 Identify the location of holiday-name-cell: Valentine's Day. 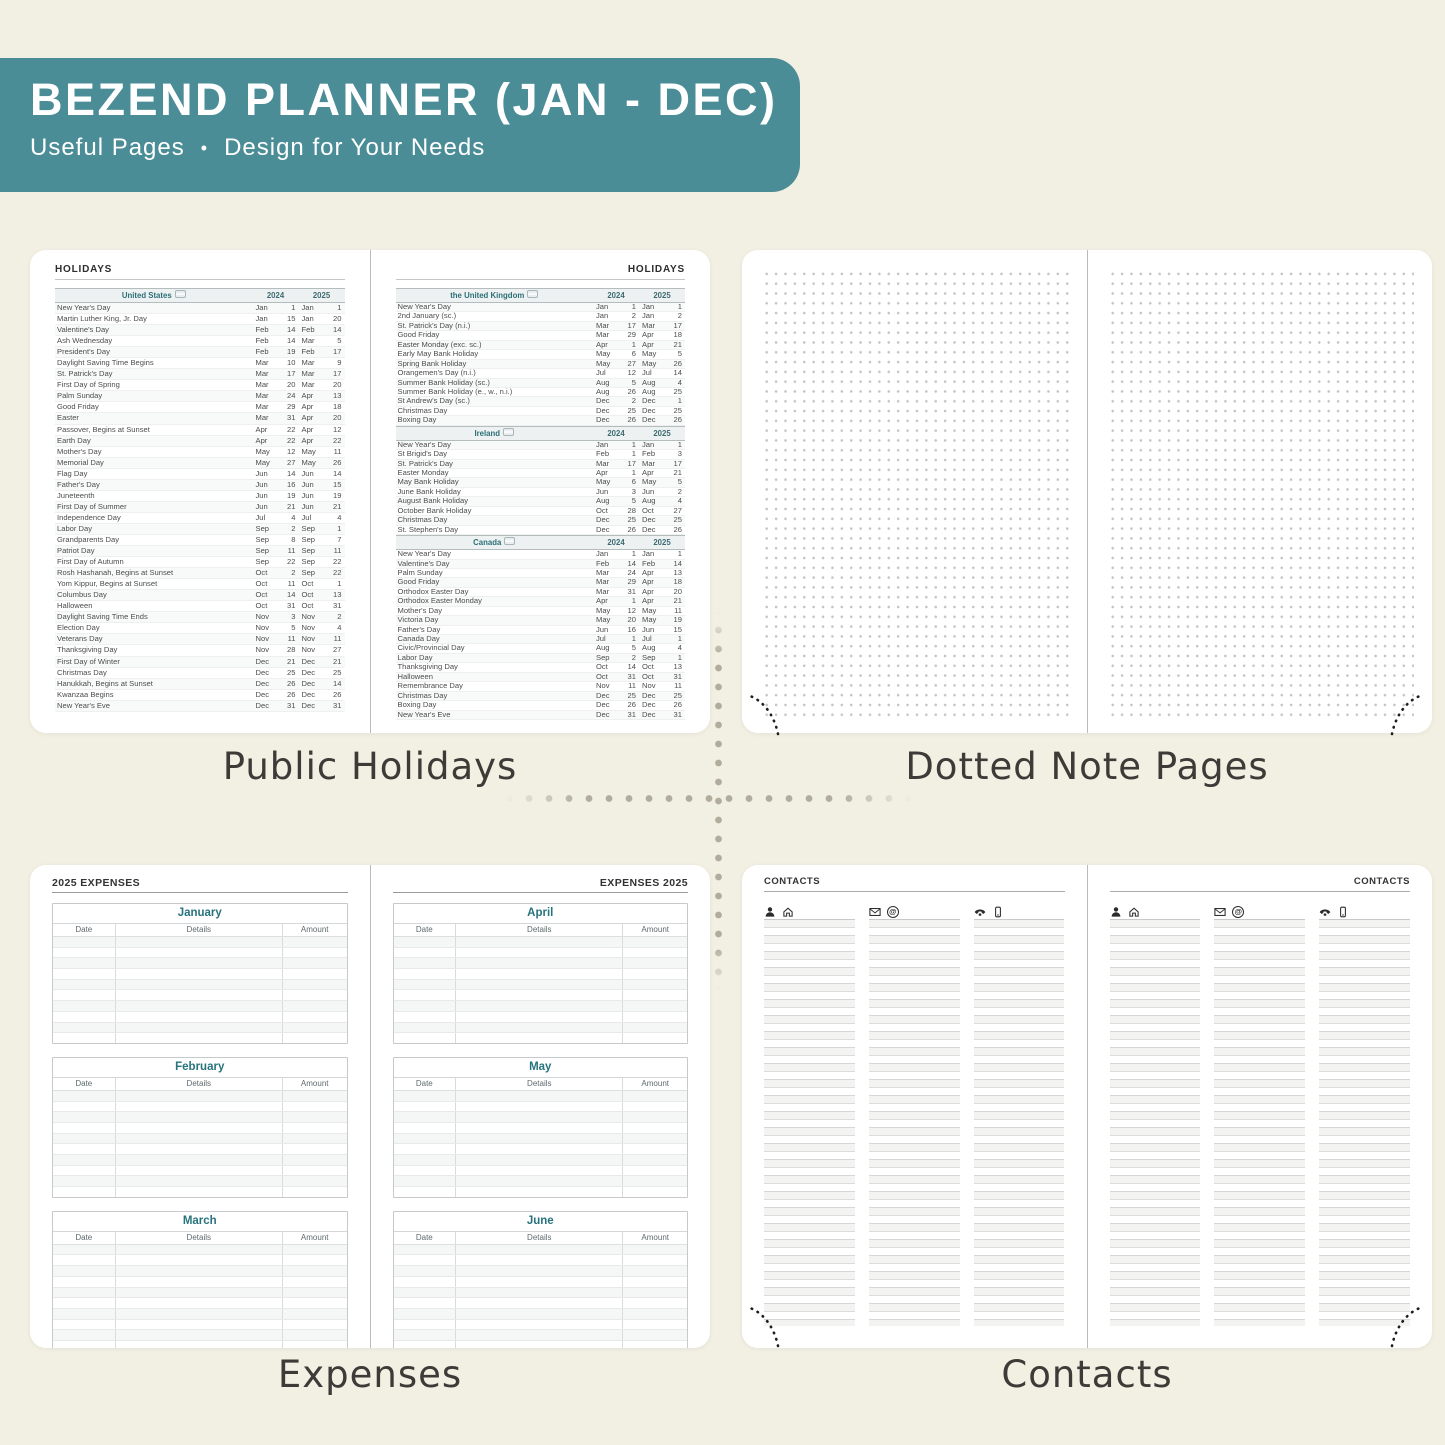
(83, 330).